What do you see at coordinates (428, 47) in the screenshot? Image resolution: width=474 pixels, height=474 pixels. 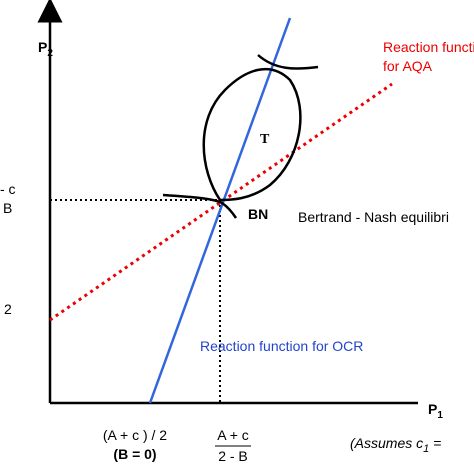 I see `aqa-label: Reaction functi` at bounding box center [428, 47].